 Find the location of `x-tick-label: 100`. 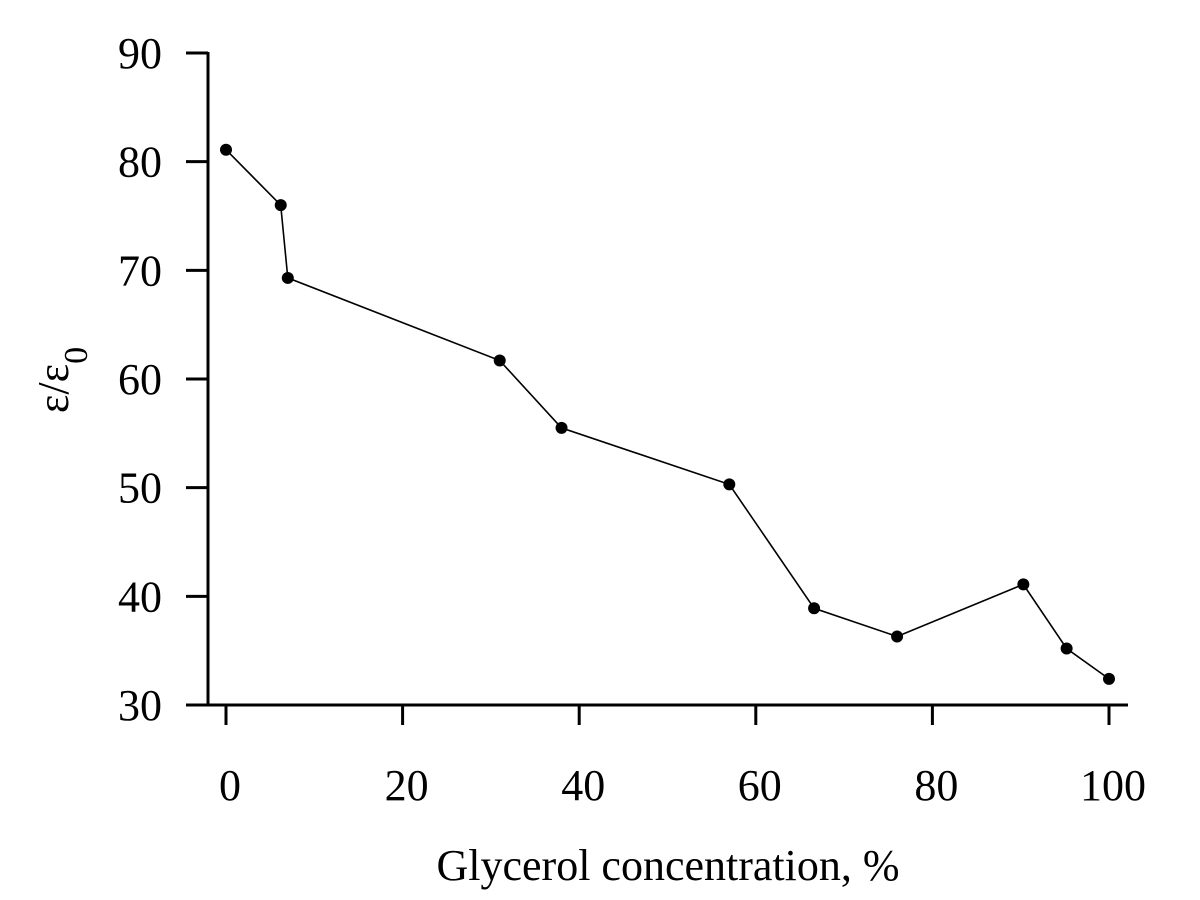

x-tick-label: 100 is located at coordinates (1113, 785).